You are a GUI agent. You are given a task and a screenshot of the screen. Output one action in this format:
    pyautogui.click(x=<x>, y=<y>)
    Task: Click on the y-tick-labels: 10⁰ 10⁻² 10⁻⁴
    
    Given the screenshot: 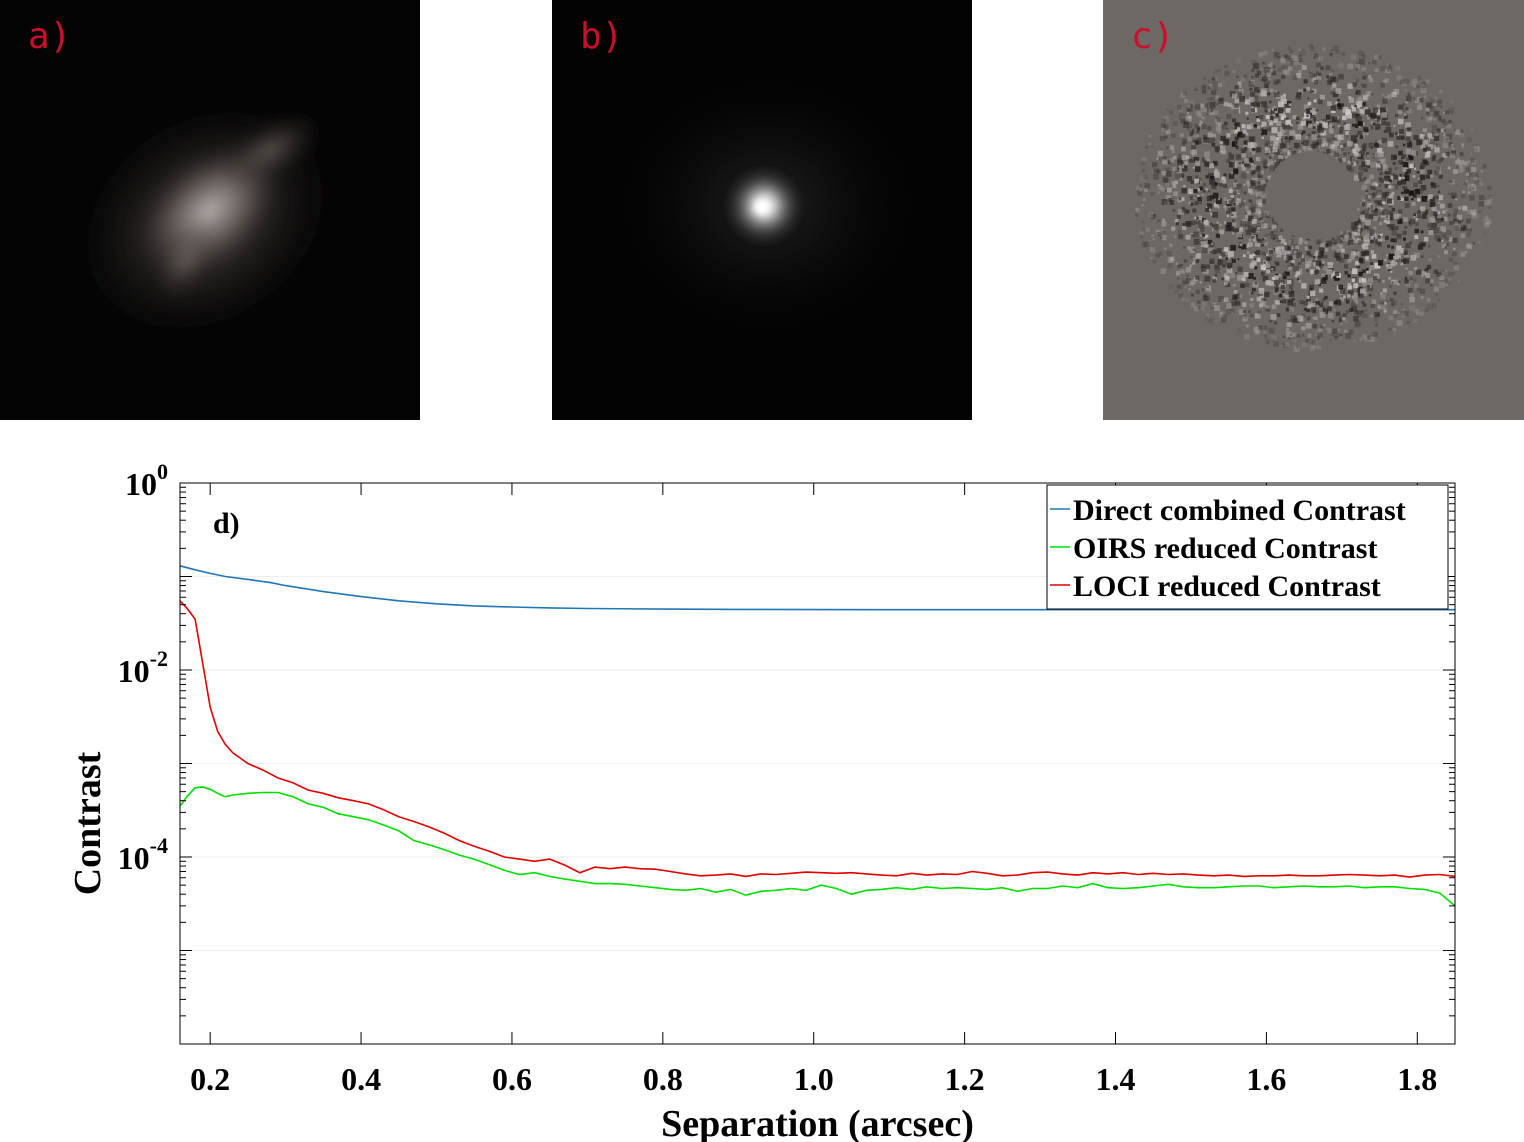 What is the action you would take?
    pyautogui.click(x=143, y=667)
    